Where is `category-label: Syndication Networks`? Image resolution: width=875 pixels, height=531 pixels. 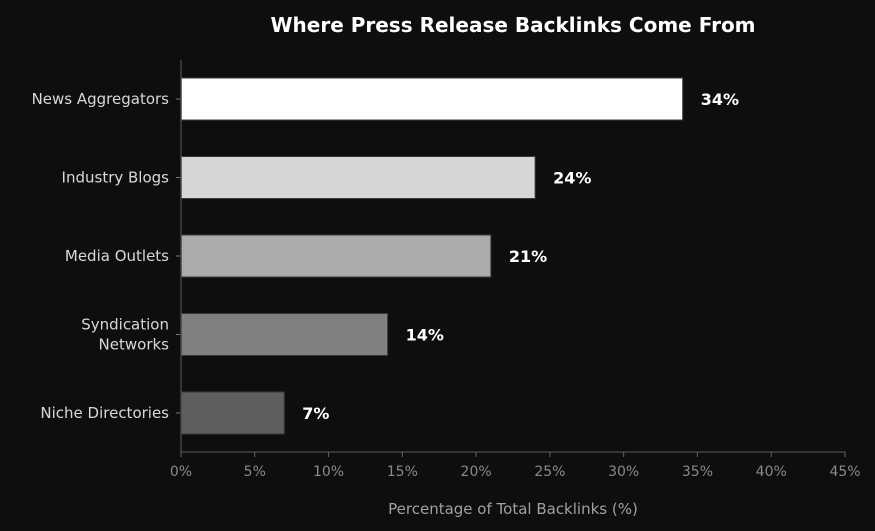
category-label: Syndication Networks is located at coordinates (125, 335).